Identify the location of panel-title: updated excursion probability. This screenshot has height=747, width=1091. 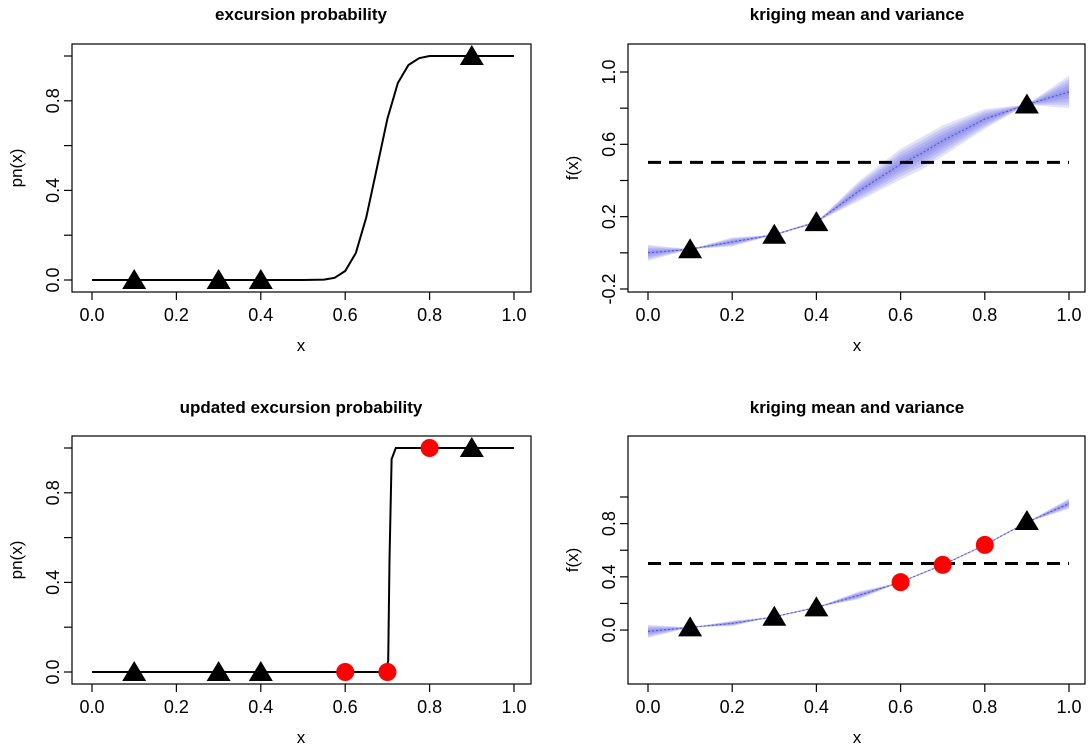
(301, 407).